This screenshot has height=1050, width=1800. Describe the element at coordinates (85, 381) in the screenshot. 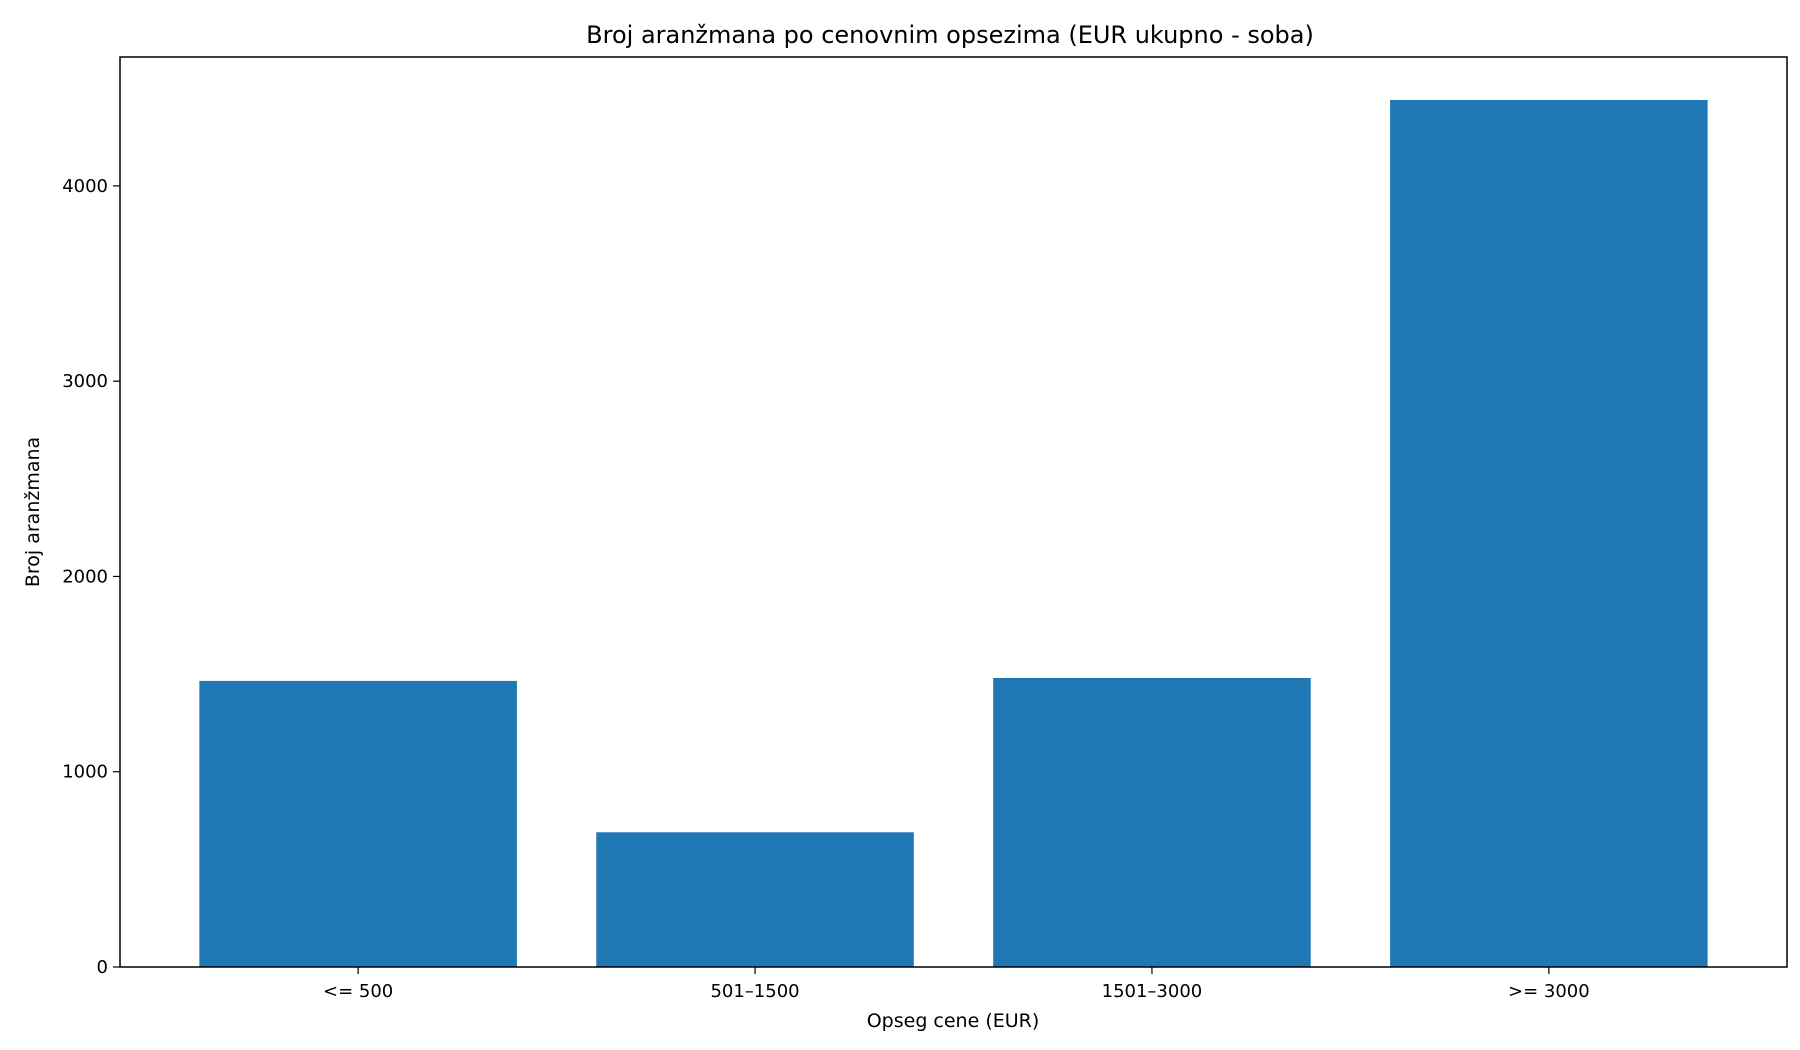

I see `y-tick-label: 3000` at that location.